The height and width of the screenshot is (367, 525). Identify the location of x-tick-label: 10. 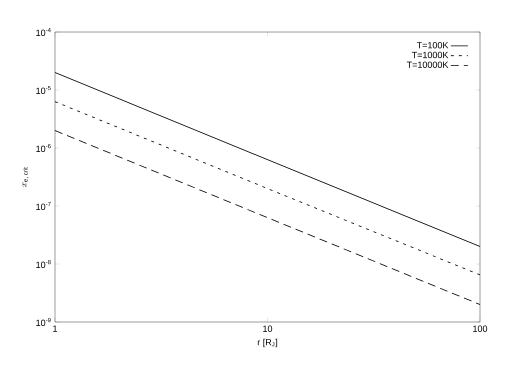
(267, 329).